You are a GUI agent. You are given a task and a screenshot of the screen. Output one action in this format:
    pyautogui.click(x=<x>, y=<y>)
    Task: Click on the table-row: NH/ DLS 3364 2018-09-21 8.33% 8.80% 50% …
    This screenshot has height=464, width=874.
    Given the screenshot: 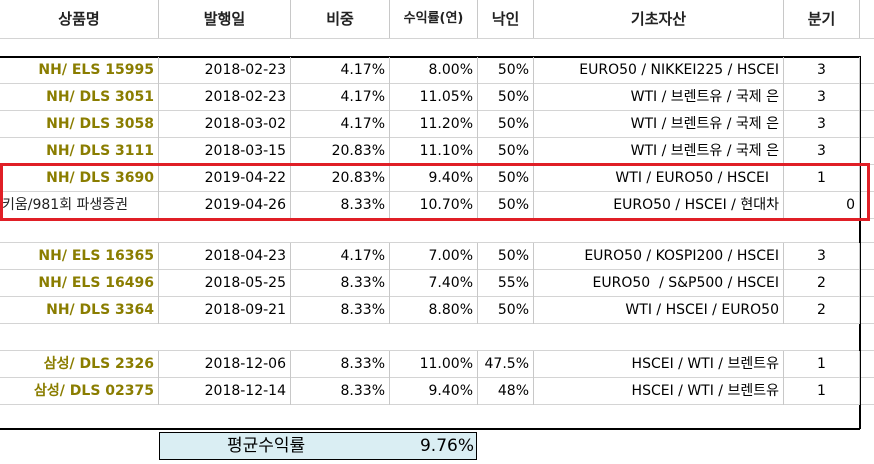 What is the action you would take?
    pyautogui.click(x=437, y=310)
    